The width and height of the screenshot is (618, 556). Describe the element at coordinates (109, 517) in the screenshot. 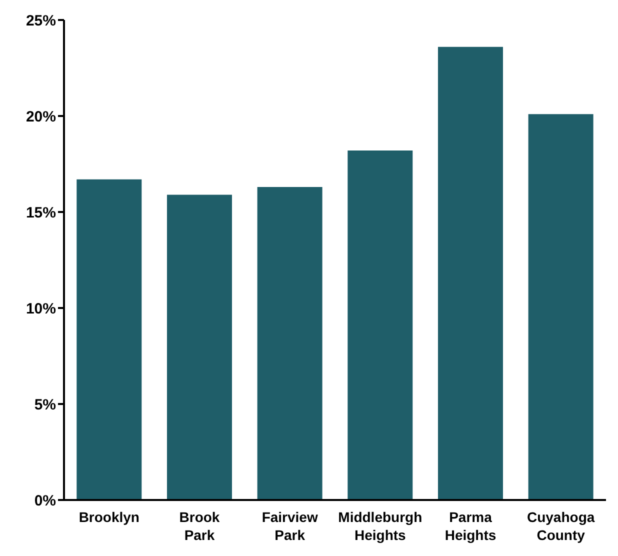

I see `x-tick-label: Brooklyn` at that location.